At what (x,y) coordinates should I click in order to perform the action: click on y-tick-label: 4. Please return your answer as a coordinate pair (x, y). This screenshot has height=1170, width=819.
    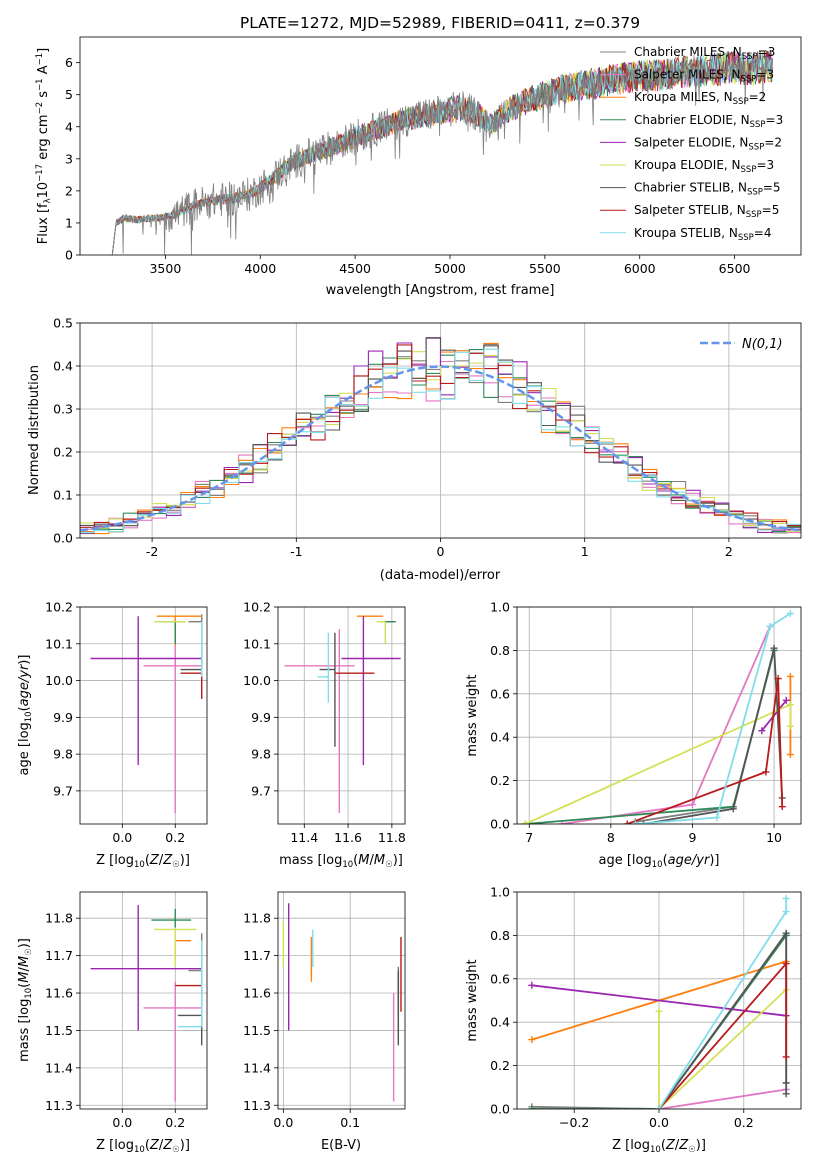
    Looking at the image, I should click on (69, 126).